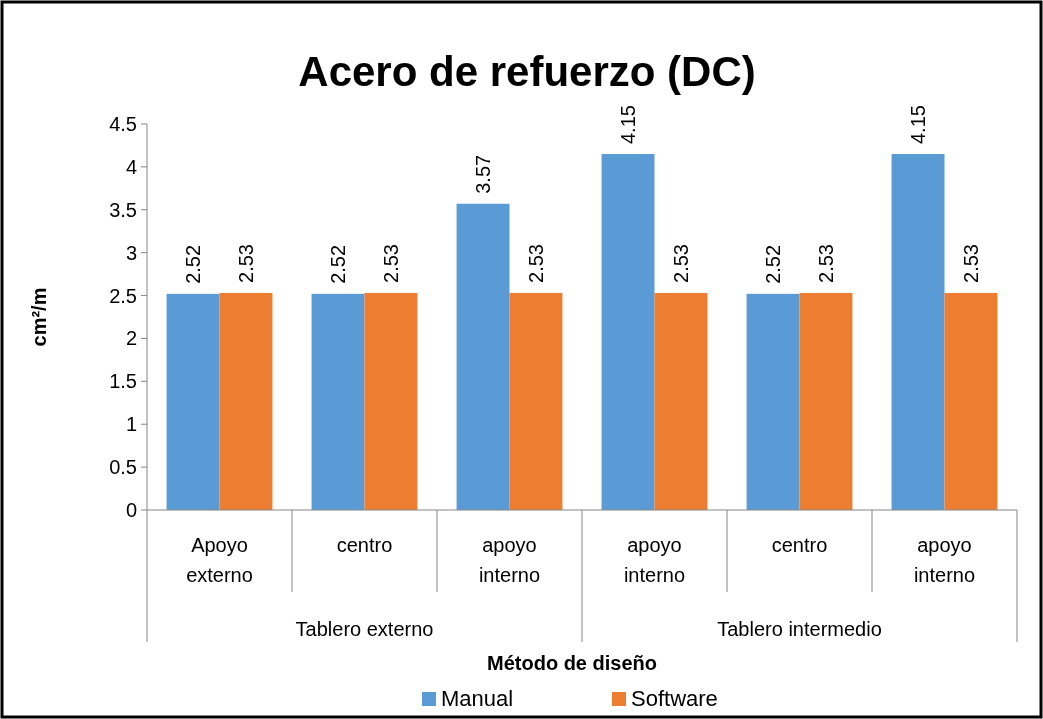  I want to click on y-tick-label: 0.5, so click(123, 467).